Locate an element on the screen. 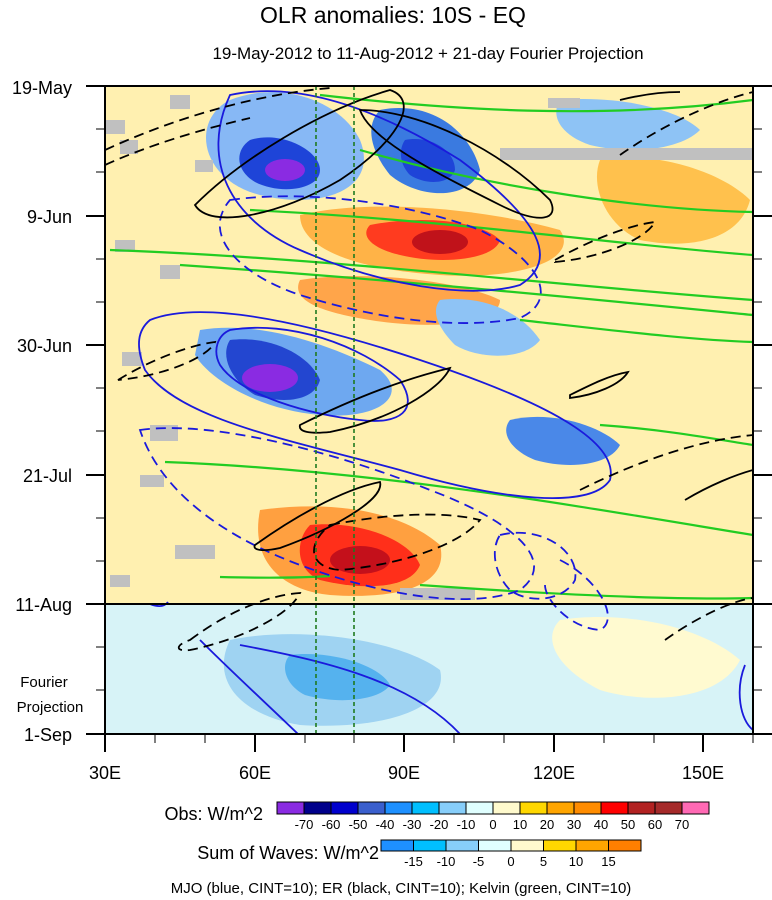 This screenshot has height=900, width=772. obs-colorbar-level-label: 0 is located at coordinates (492, 824).